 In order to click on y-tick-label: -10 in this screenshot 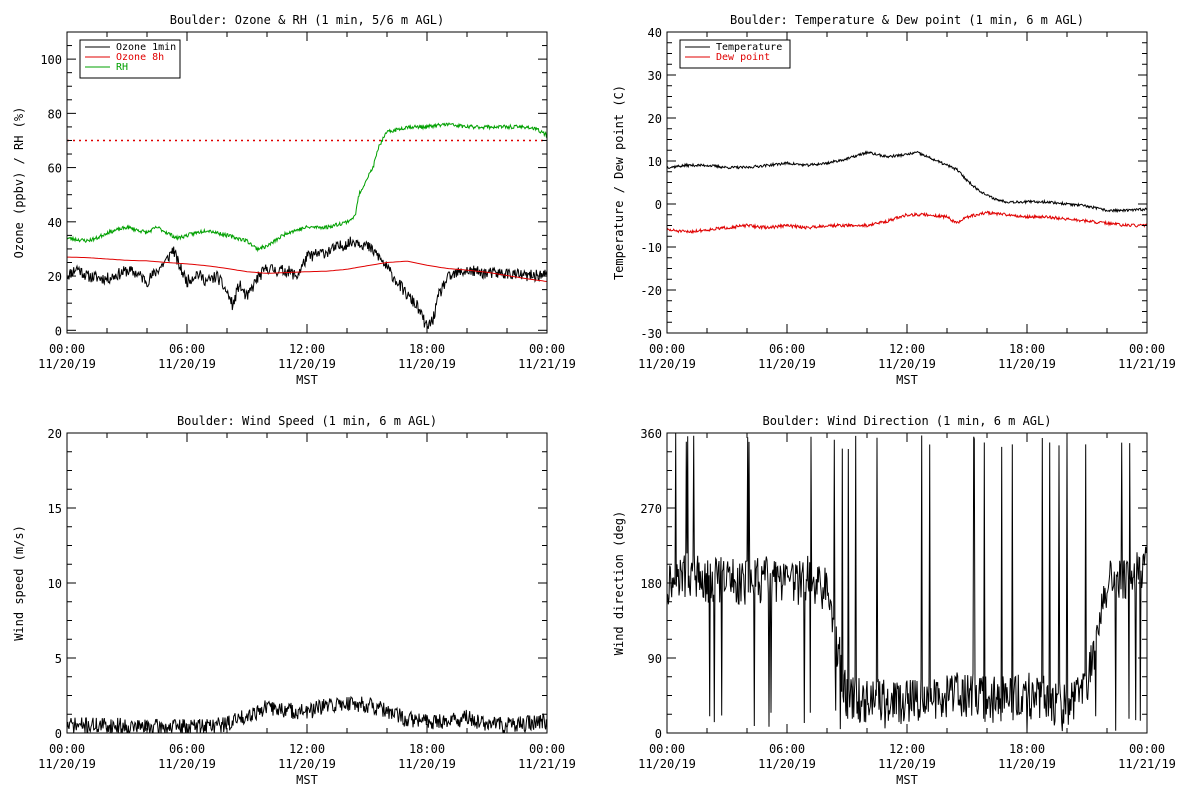, I will do `click(651, 248)`.